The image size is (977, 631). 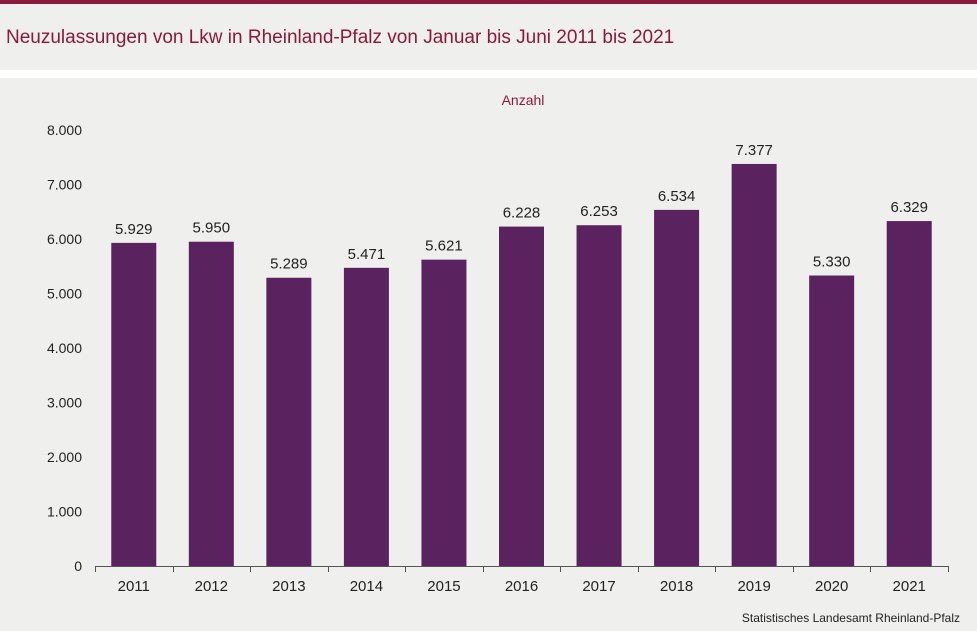 I want to click on x-tick-label: 2013, so click(x=288, y=586).